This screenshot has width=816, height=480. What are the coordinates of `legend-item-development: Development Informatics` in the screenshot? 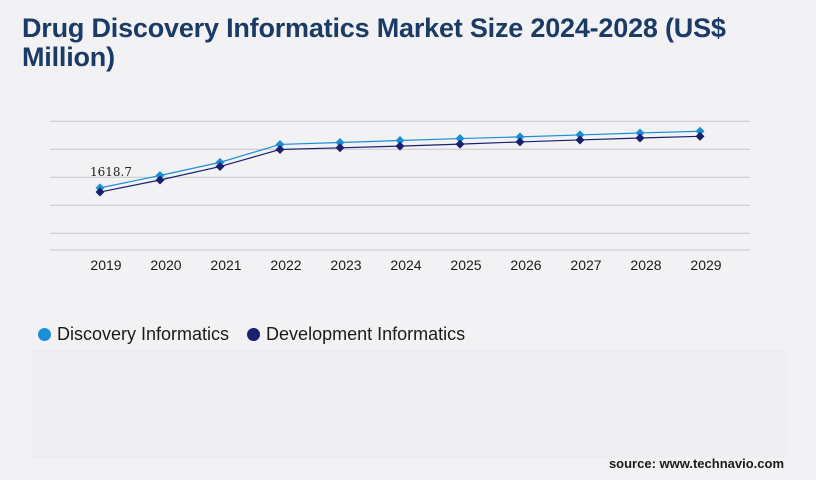 It's located at (356, 334).